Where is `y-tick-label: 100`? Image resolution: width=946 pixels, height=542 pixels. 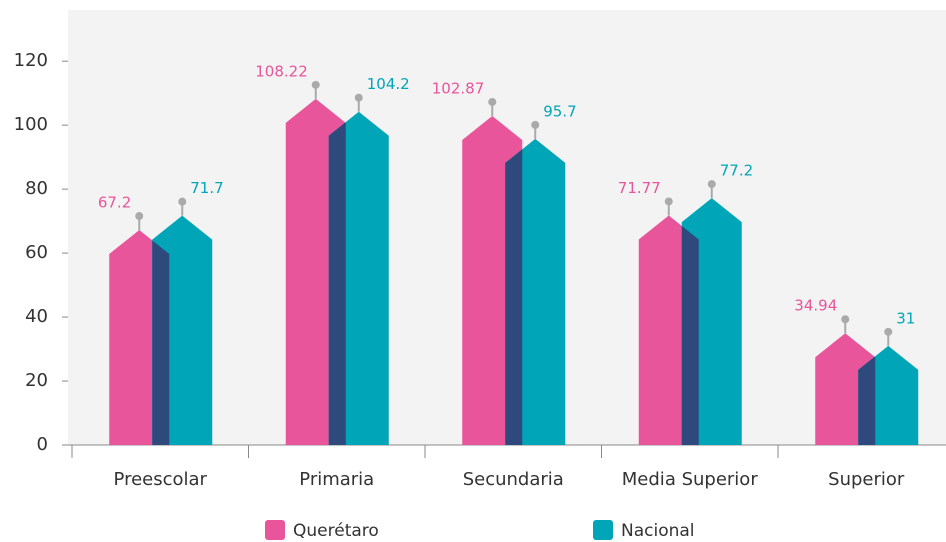 y-tick-label: 100 is located at coordinates (31, 124).